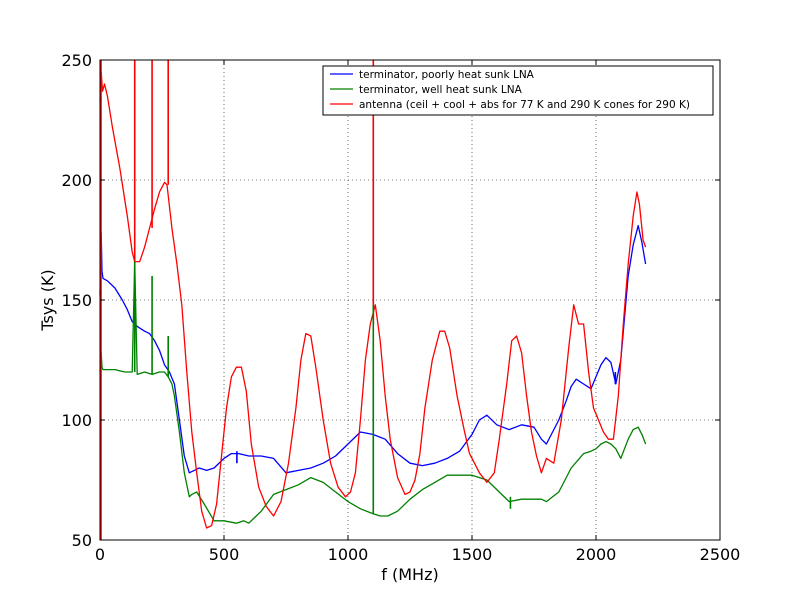  I want to click on x-tick-label: 500, so click(224, 554).